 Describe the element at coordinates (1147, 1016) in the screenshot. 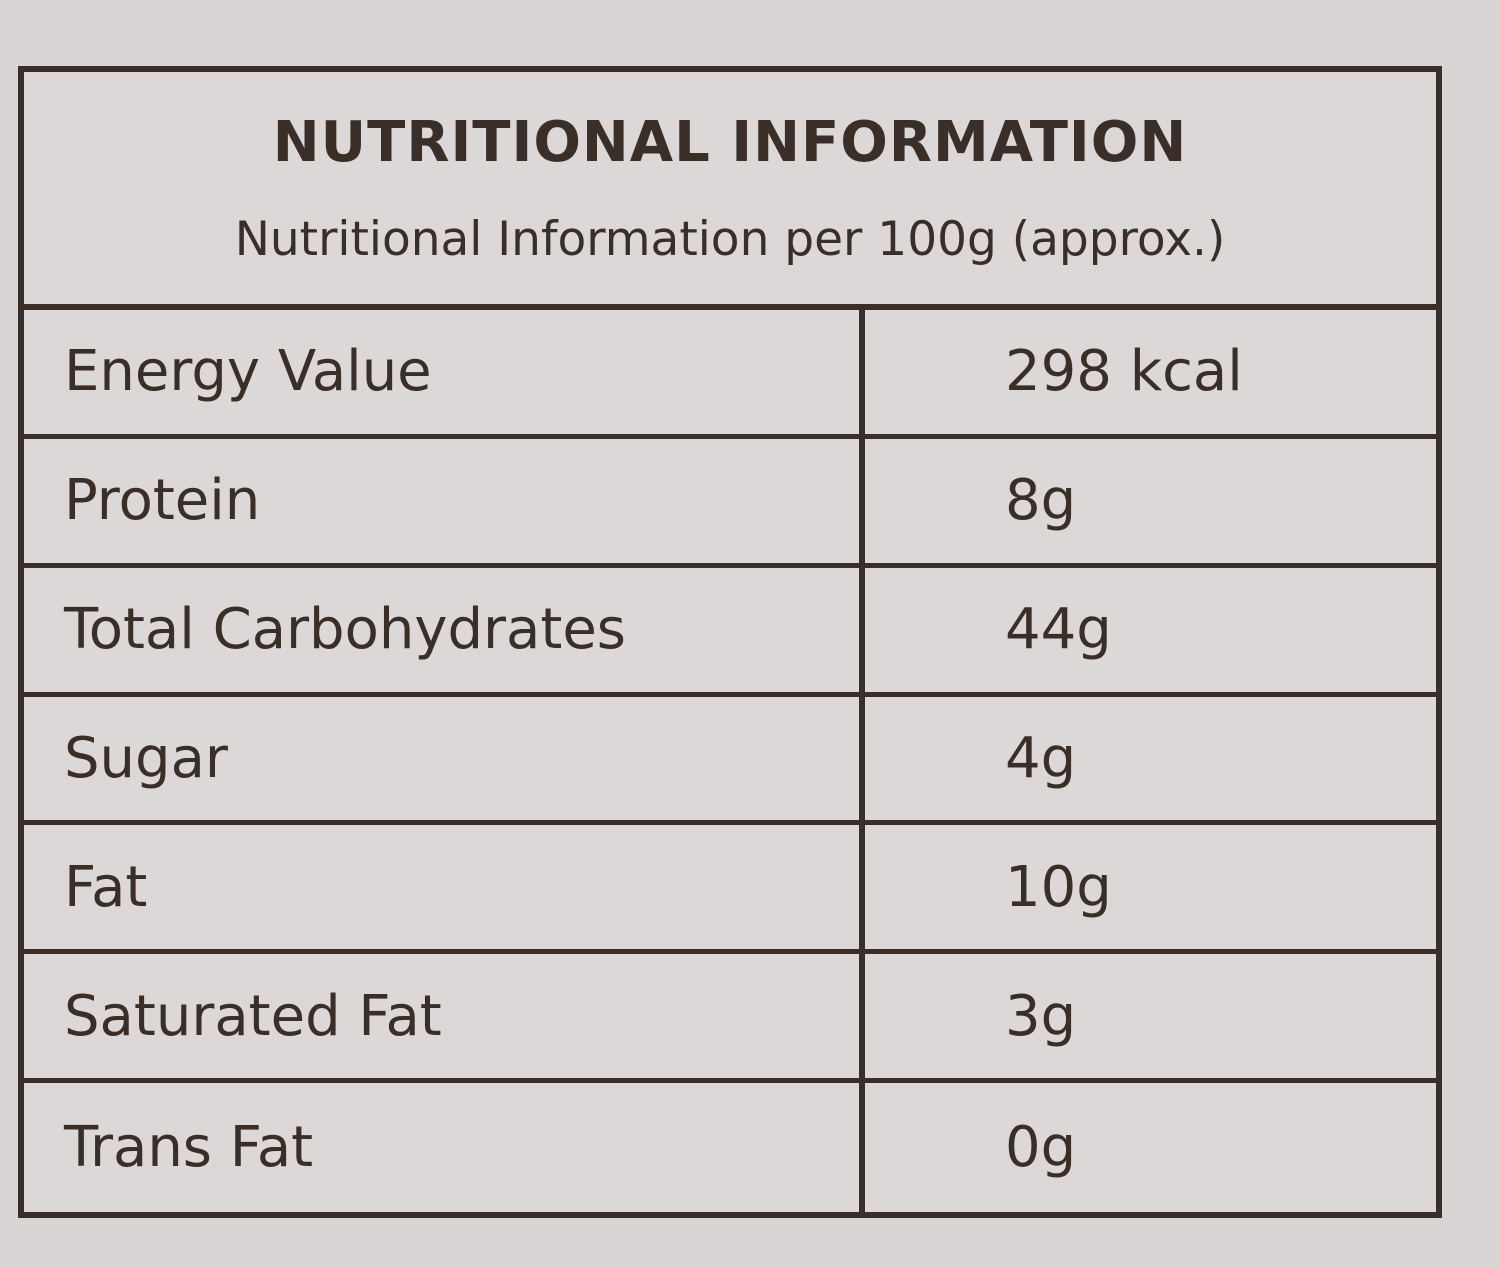

I see `nutrient-value: 3g` at that location.